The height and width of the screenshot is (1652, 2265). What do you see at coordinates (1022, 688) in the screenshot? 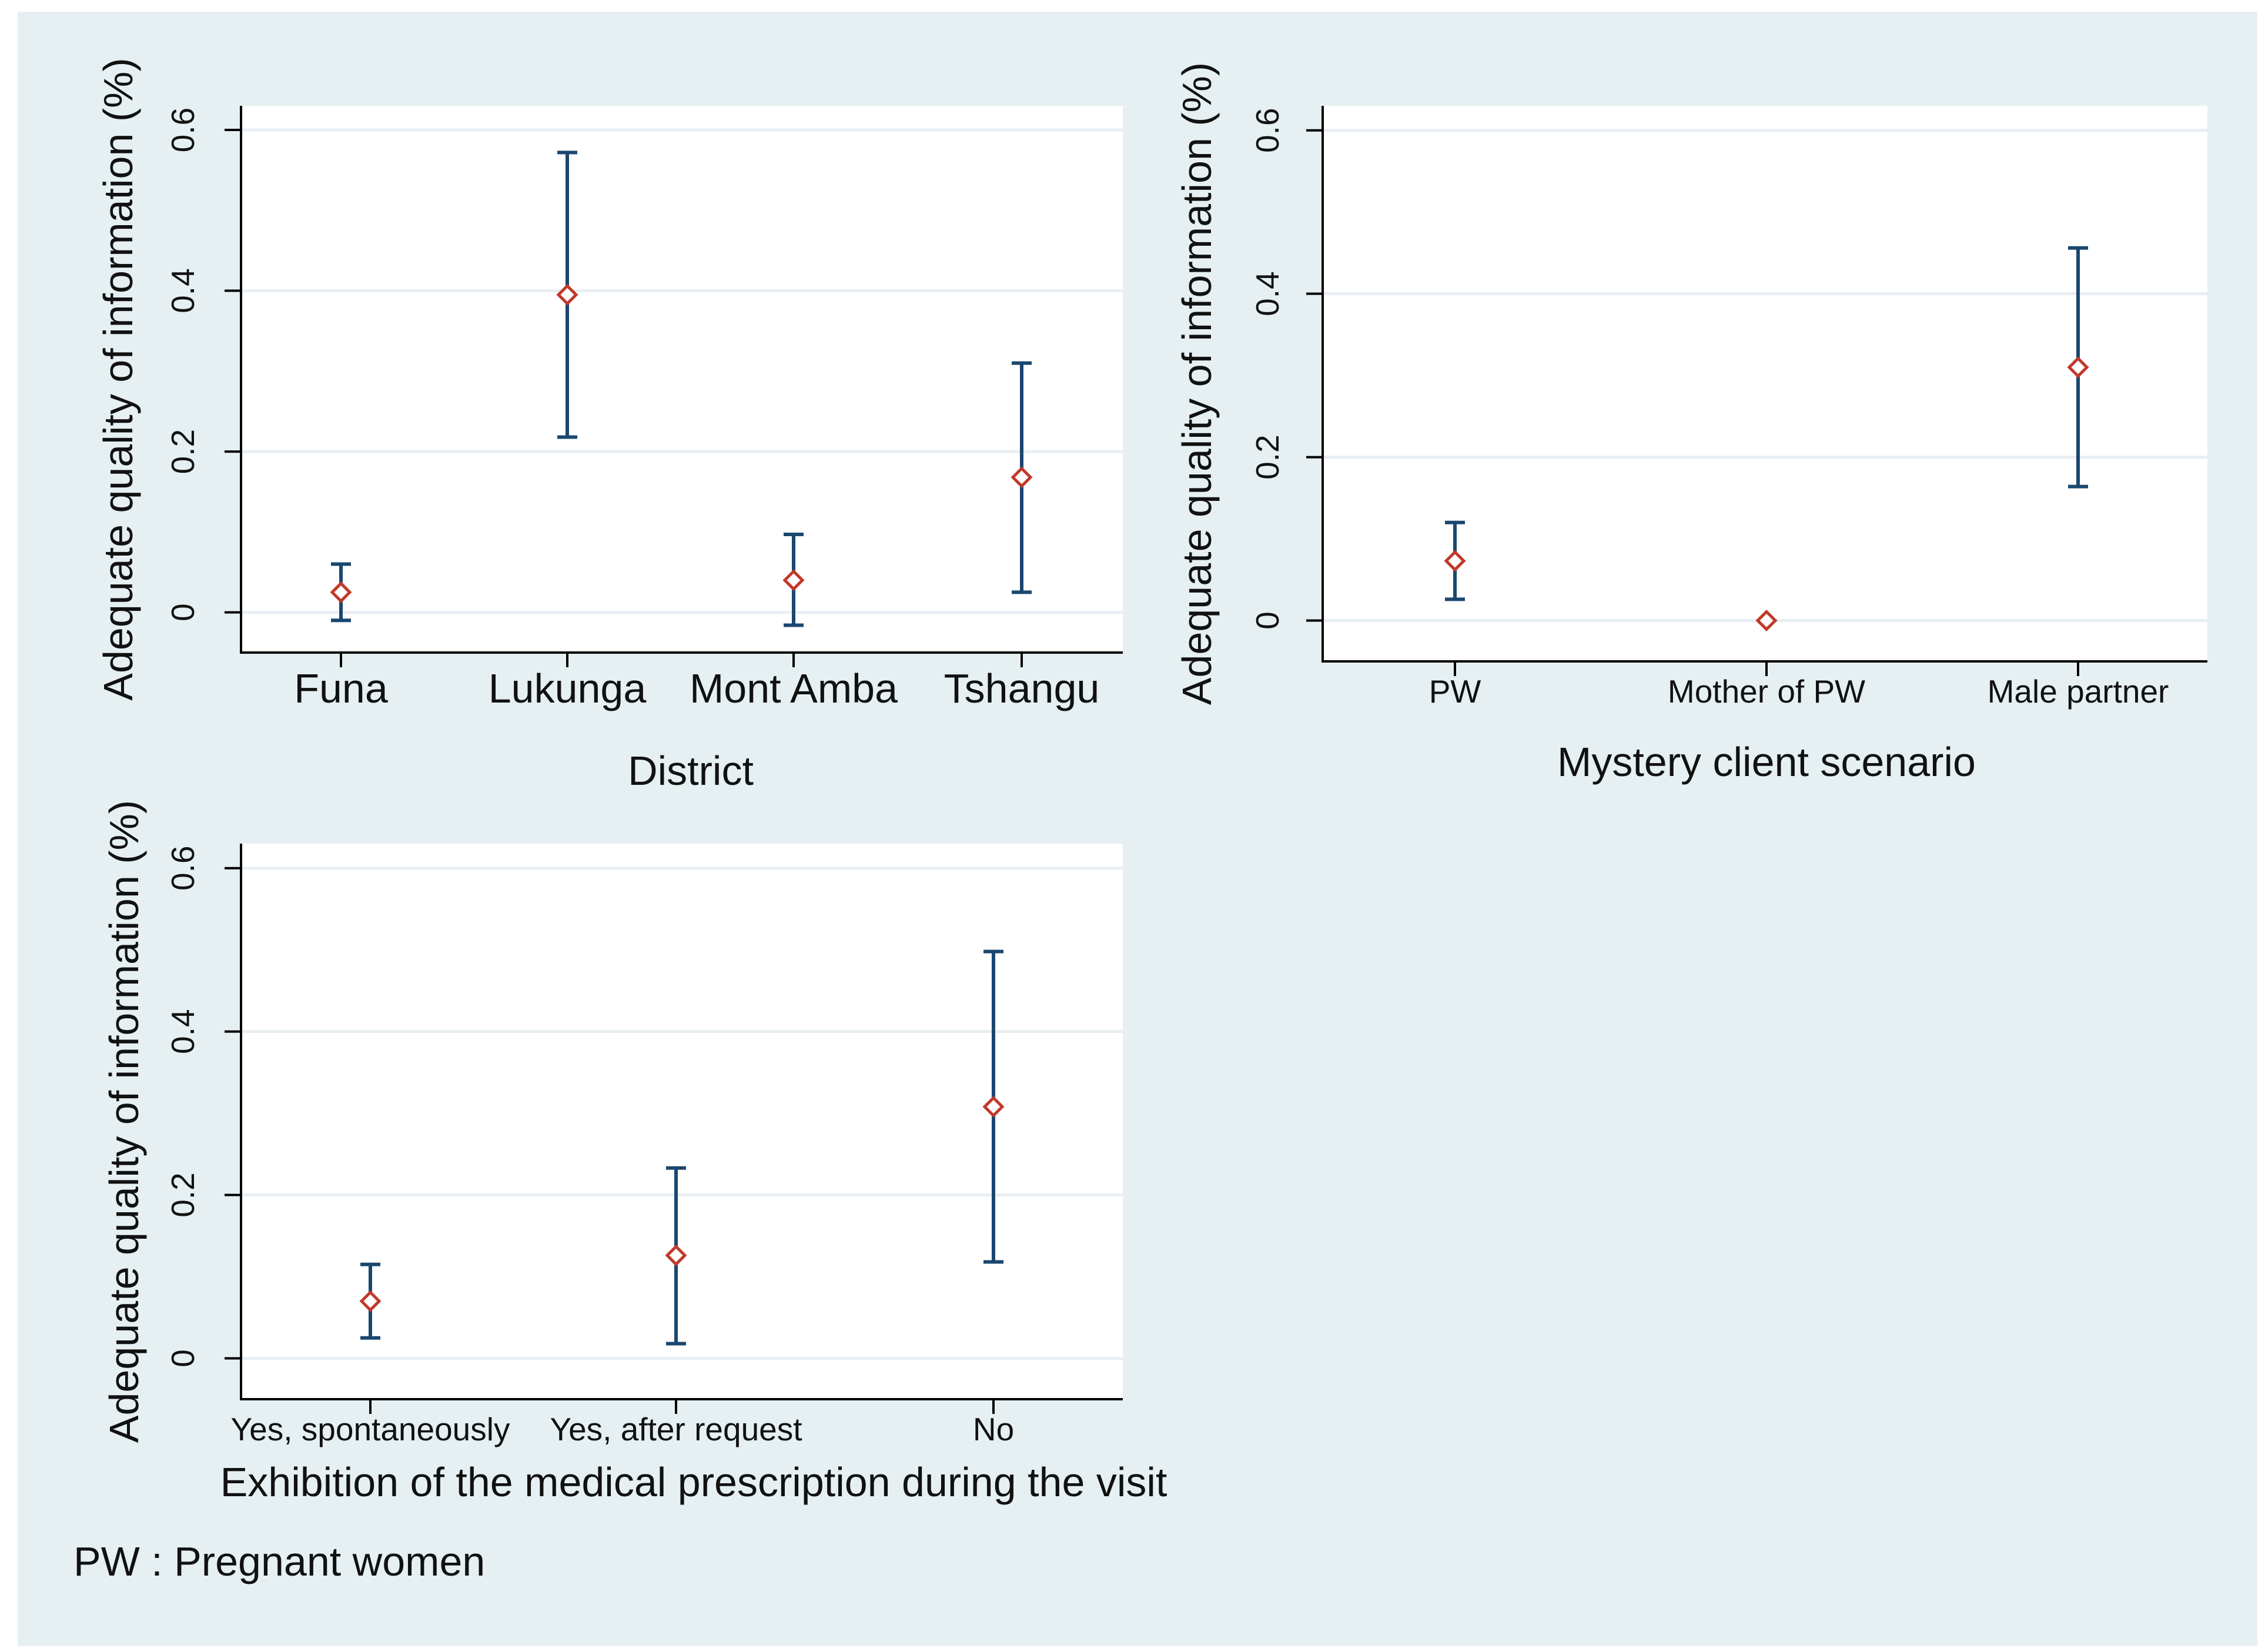
I see `x-tick-label: Tshangu` at bounding box center [1022, 688].